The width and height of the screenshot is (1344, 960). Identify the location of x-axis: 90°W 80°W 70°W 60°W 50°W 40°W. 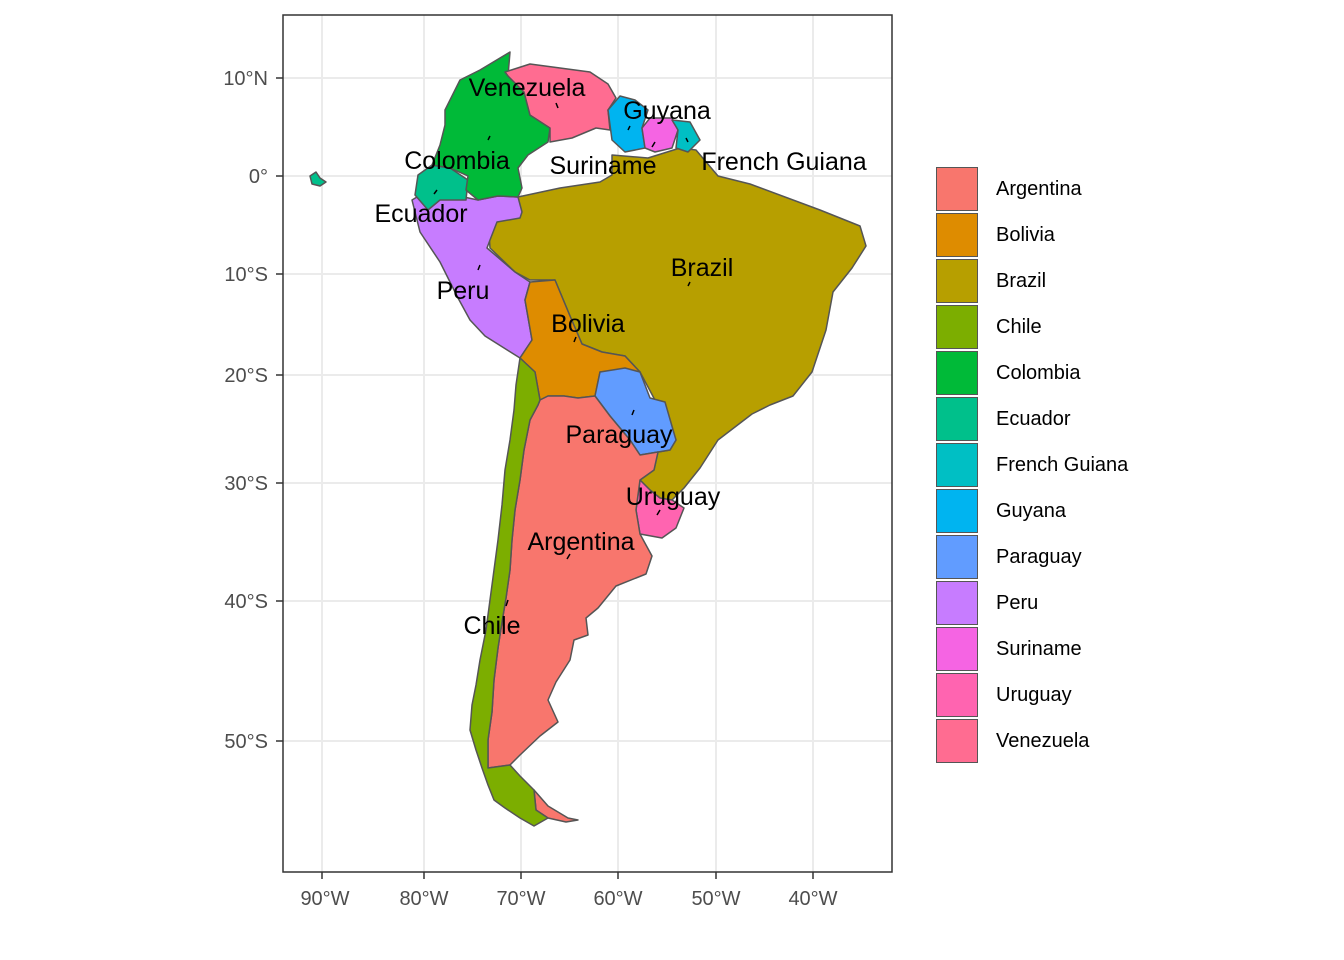
(568, 899).